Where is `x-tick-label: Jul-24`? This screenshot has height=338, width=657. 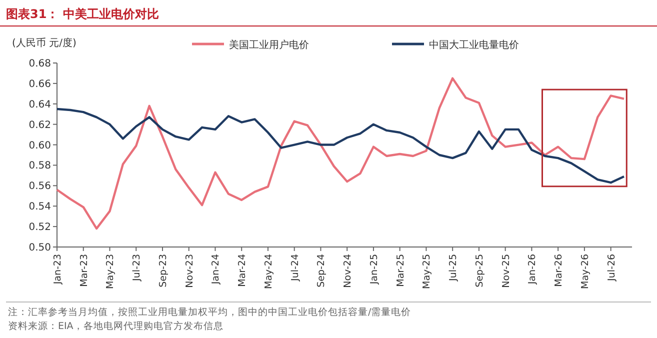
x-tick-label: Jul-24 is located at coordinates (295, 268).